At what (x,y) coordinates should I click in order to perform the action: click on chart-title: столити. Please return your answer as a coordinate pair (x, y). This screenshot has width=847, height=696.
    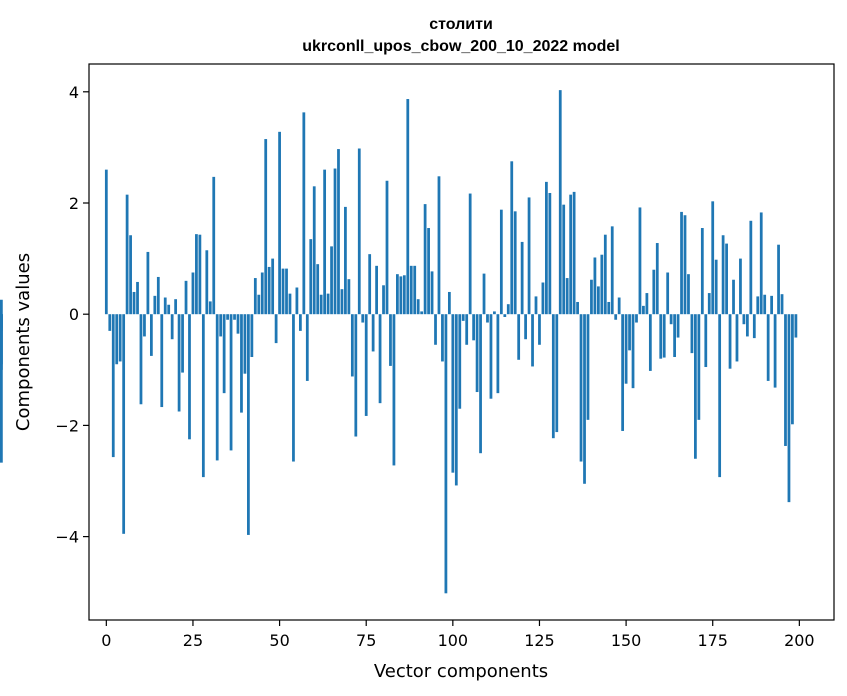
    Looking at the image, I should click on (461, 24).